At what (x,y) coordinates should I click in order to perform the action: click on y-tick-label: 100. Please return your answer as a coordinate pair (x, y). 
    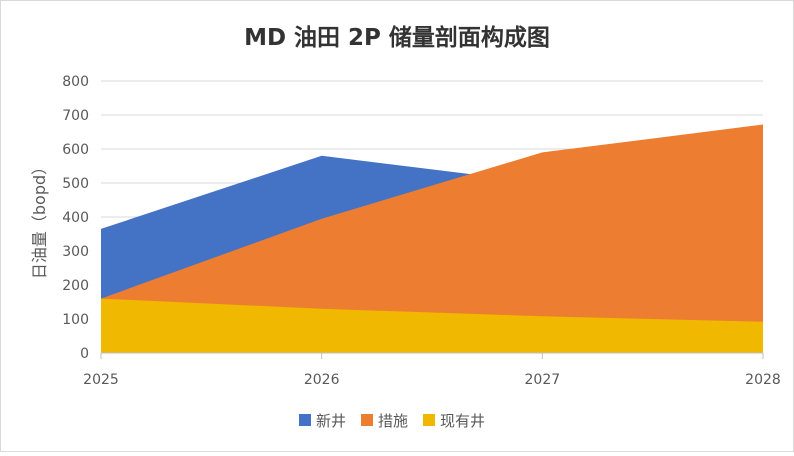
    Looking at the image, I should click on (75, 320).